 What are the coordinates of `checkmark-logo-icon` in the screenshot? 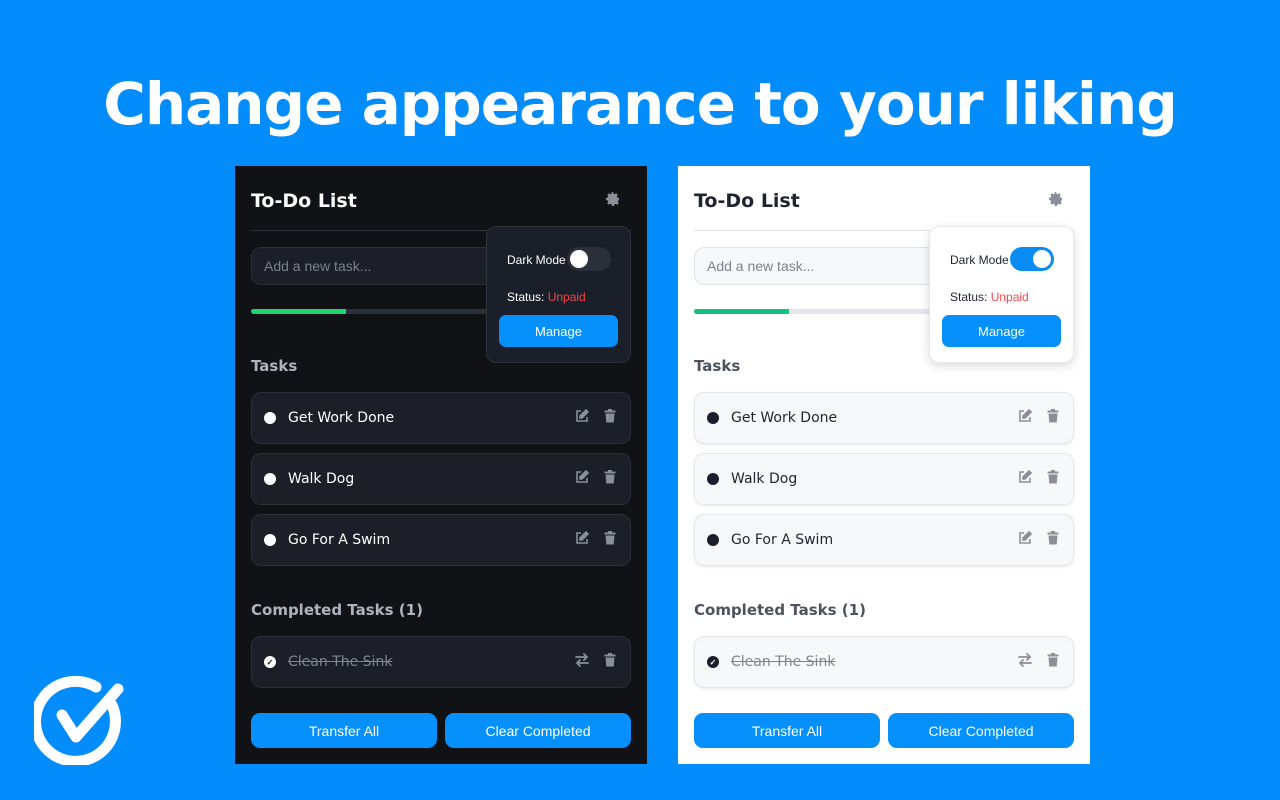 It's located at (79, 720).